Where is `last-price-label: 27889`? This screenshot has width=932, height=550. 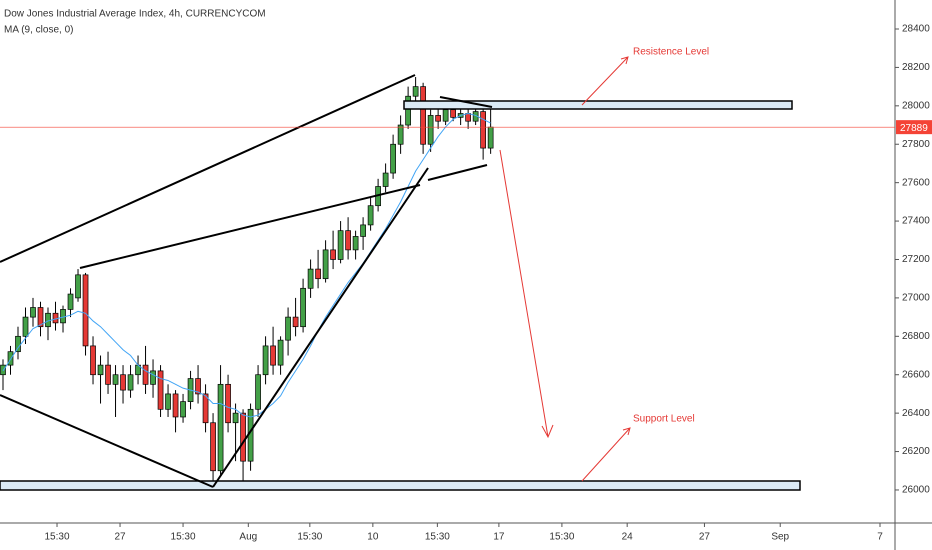
last-price-label: 27889 is located at coordinates (914, 128).